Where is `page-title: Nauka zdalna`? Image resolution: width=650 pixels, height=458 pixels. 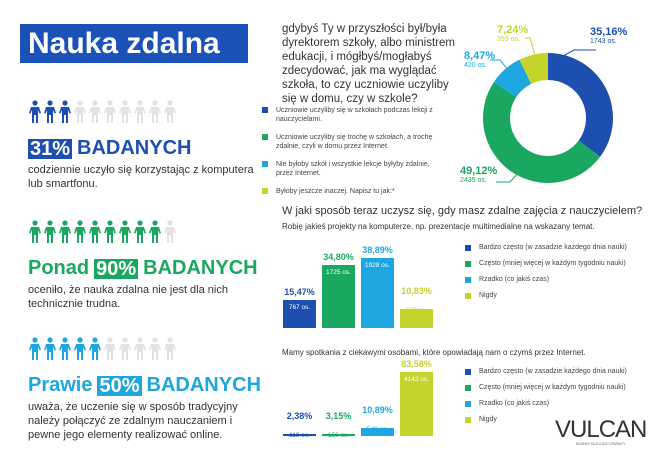 page-title: Nauka zdalna is located at coordinates (134, 43).